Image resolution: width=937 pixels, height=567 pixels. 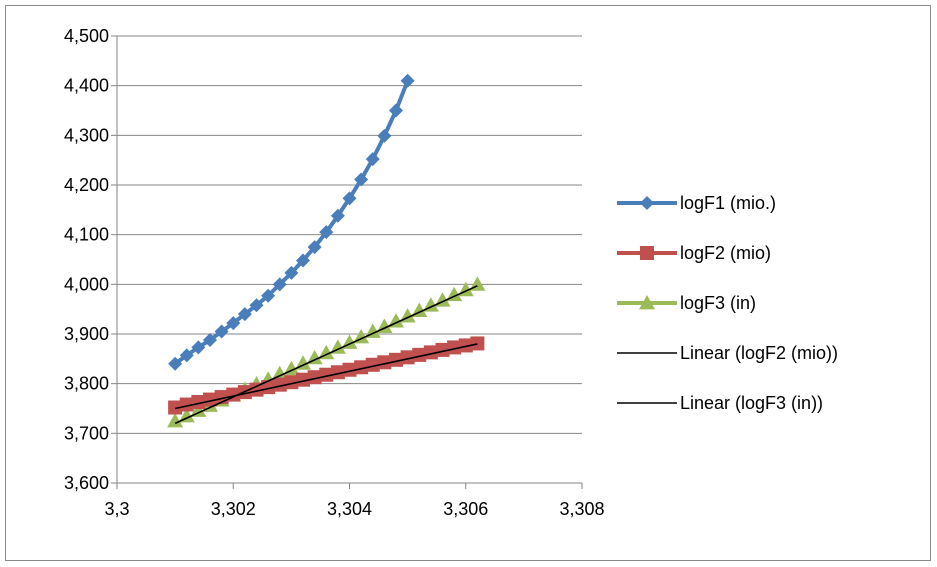 I want to click on y-tick-label: 4,100, so click(x=86, y=235).